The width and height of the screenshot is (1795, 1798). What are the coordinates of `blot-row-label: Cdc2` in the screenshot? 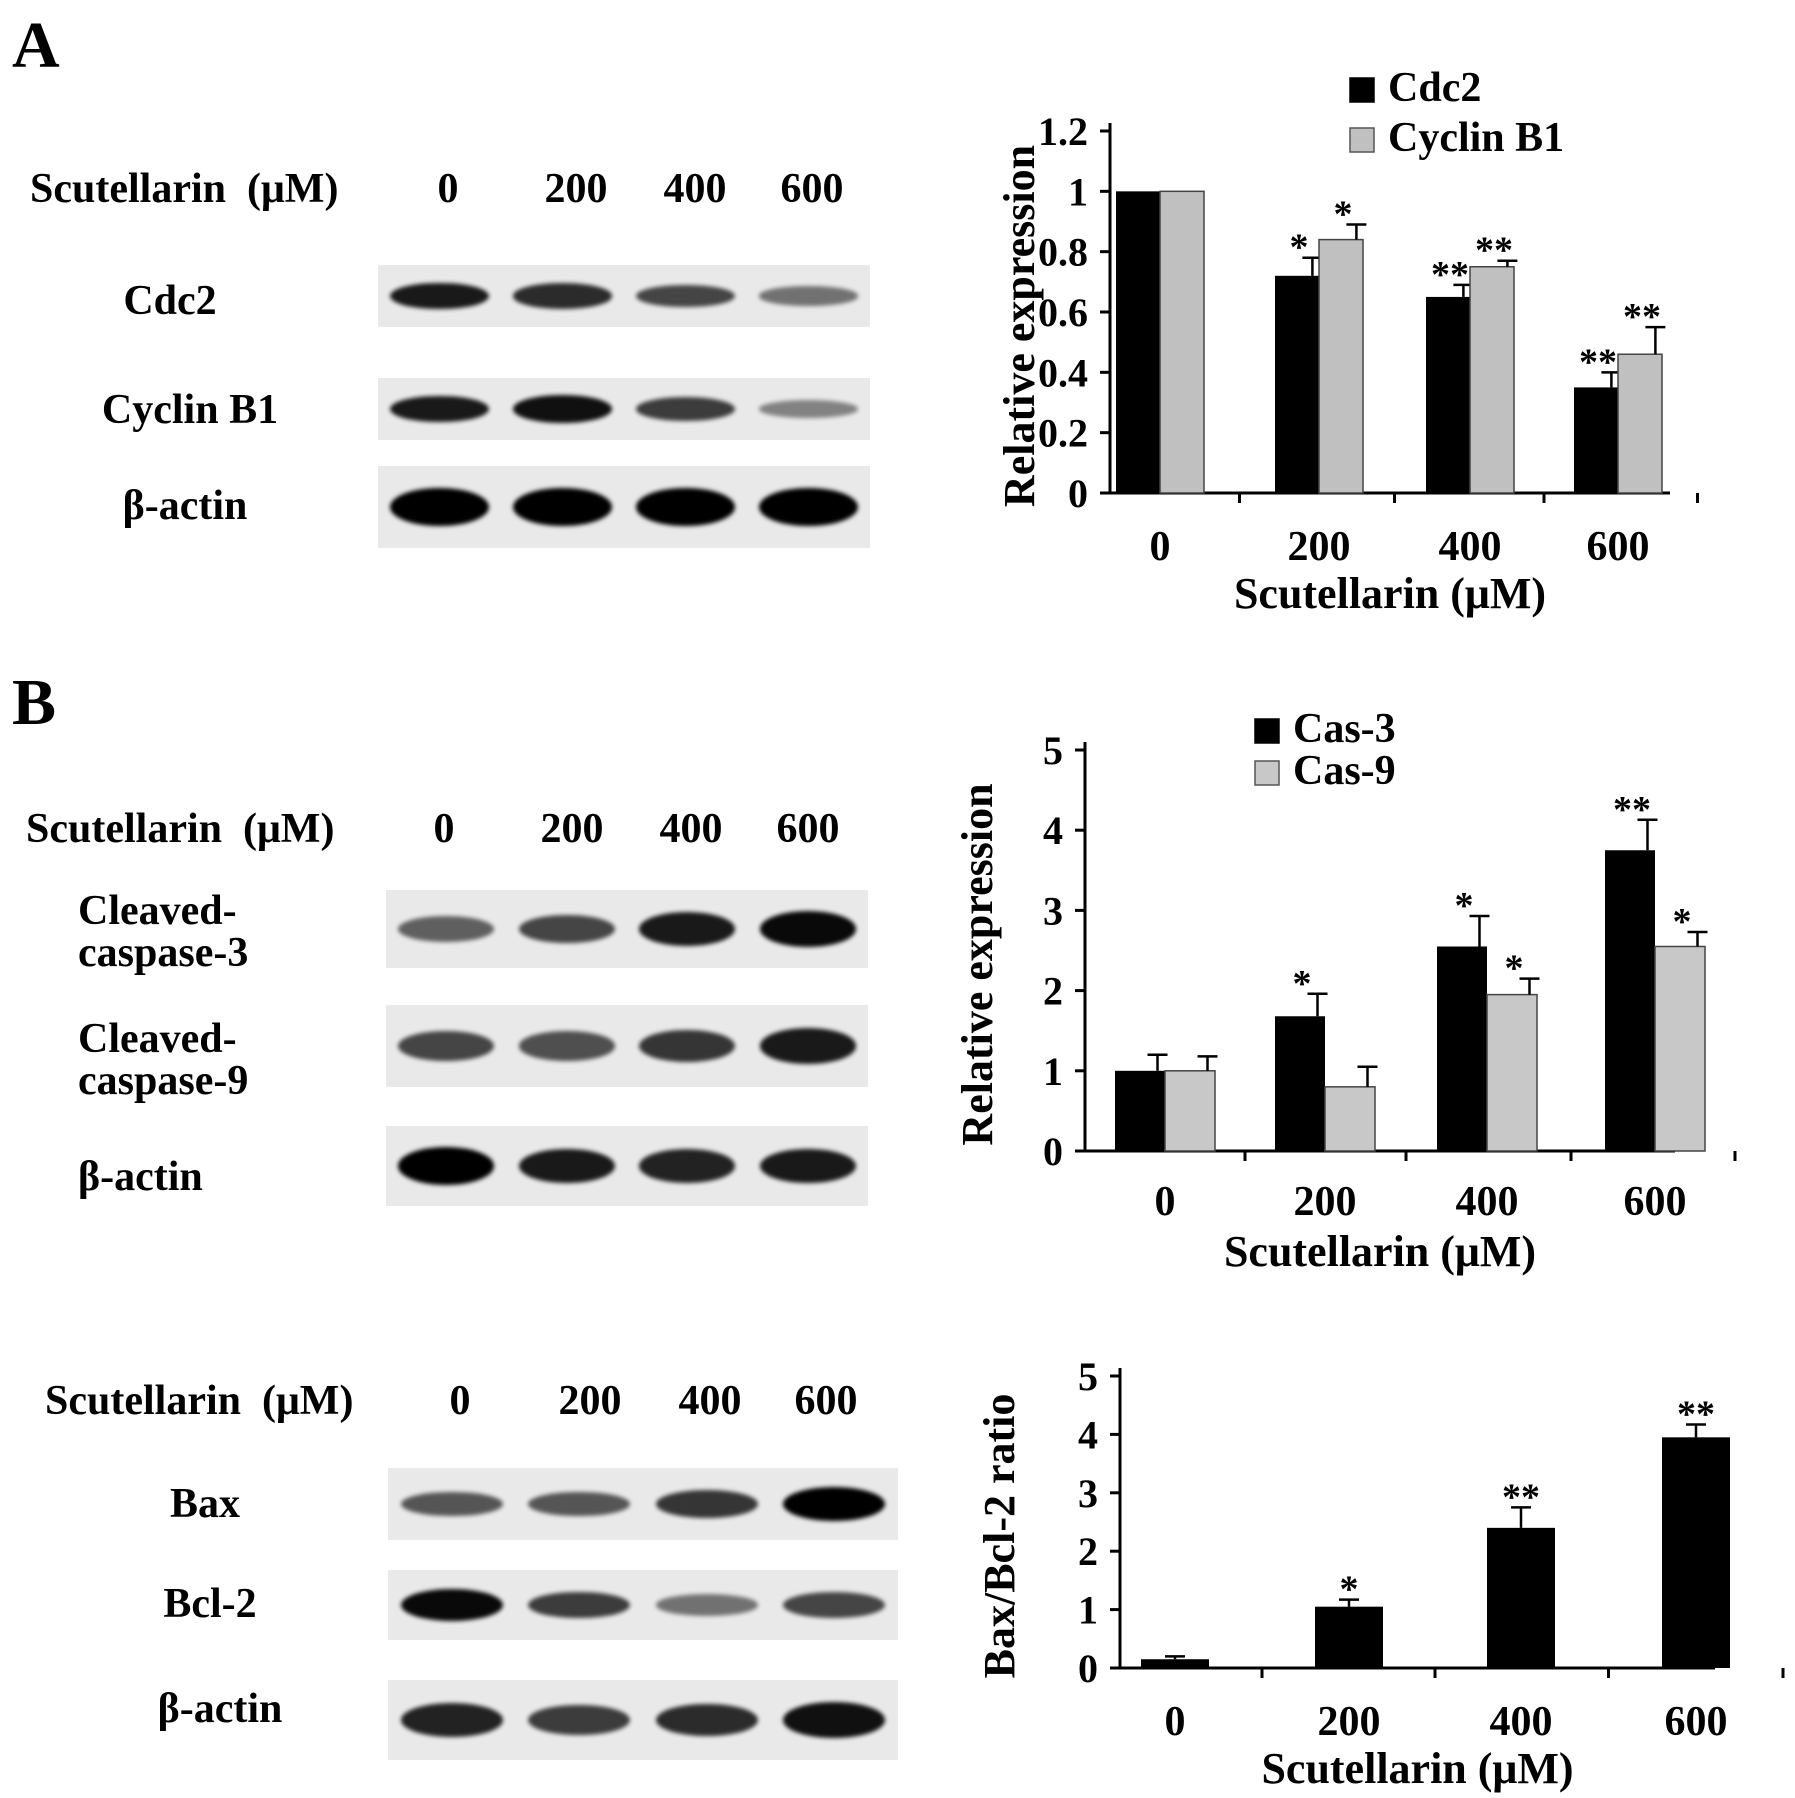 It's located at (170, 301).